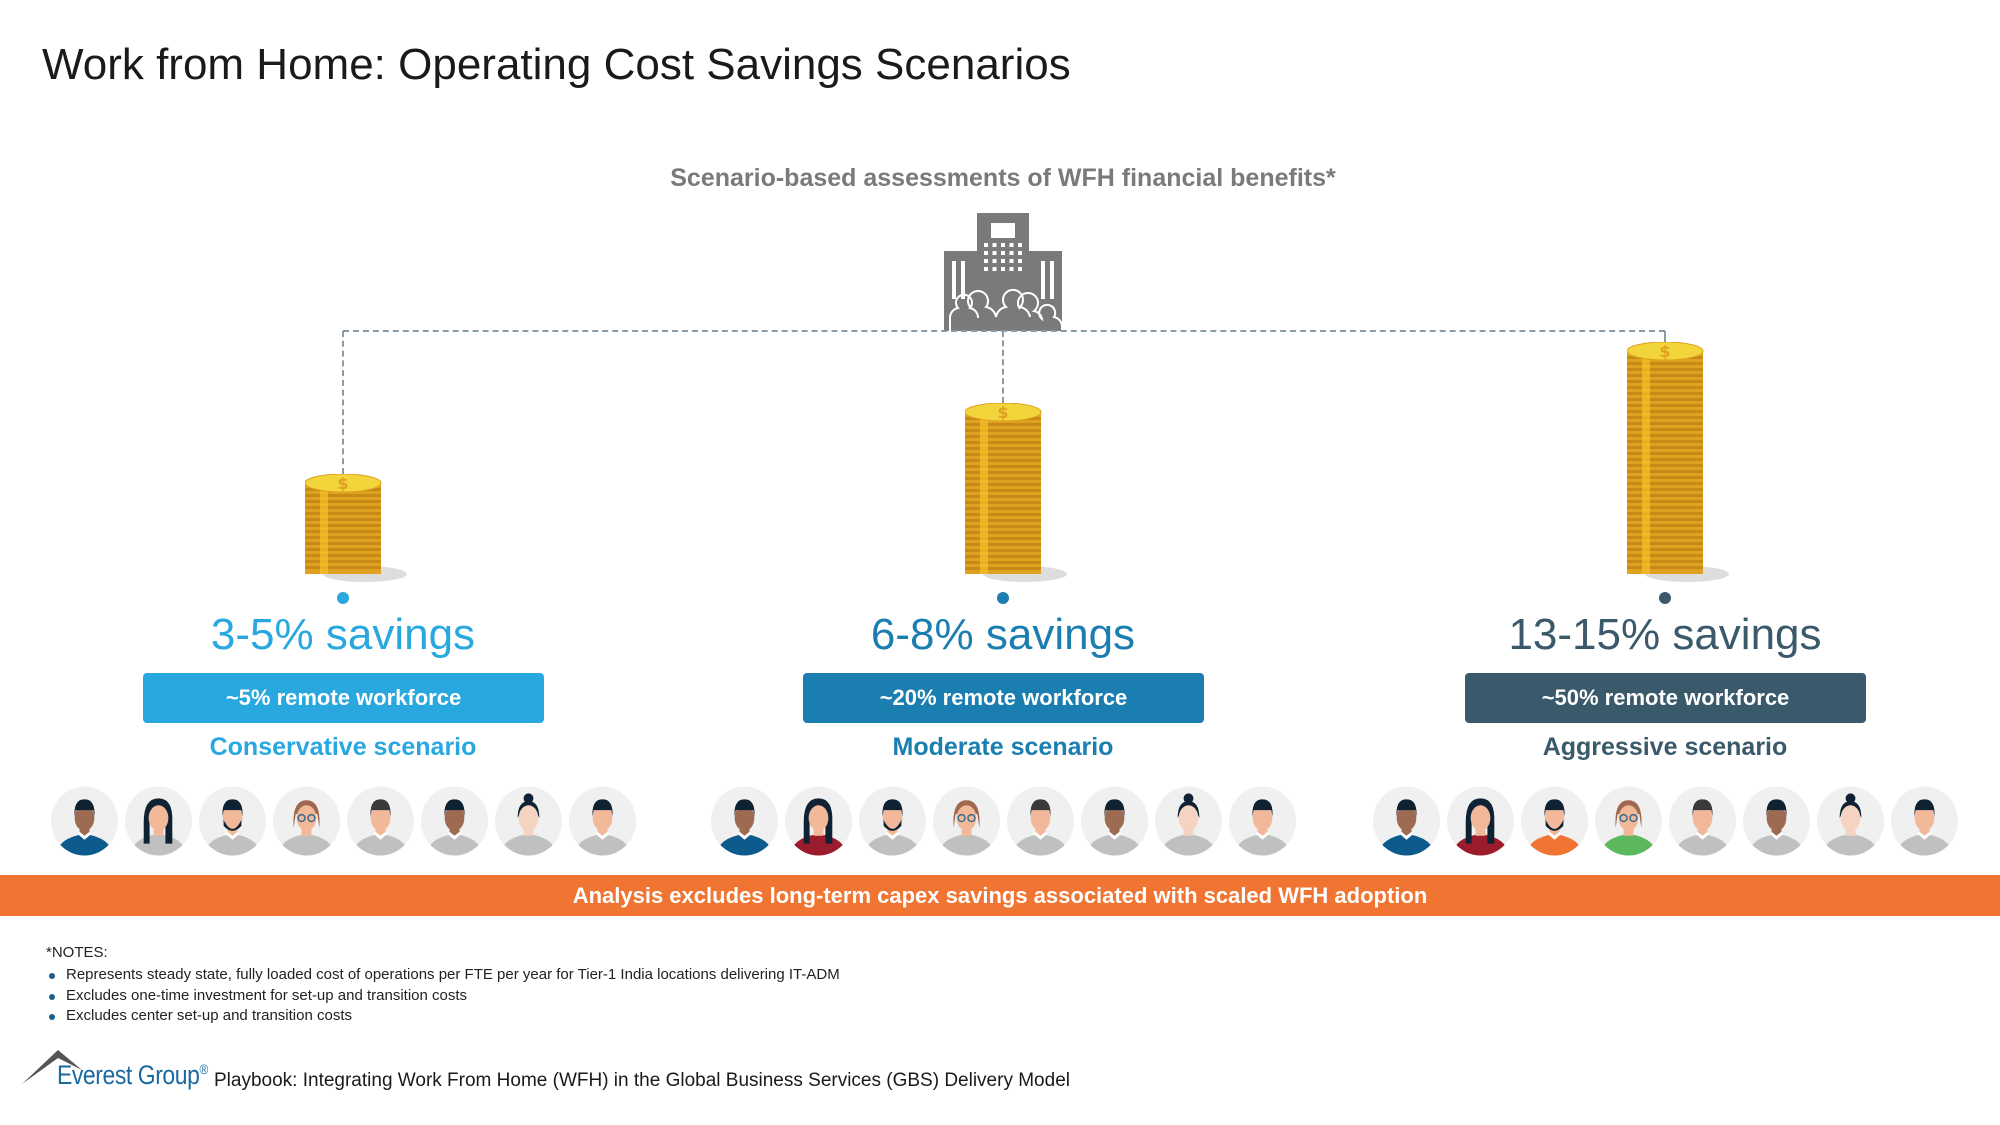  What do you see at coordinates (77, 952) in the screenshot?
I see `notes-heading: *NOTES:` at bounding box center [77, 952].